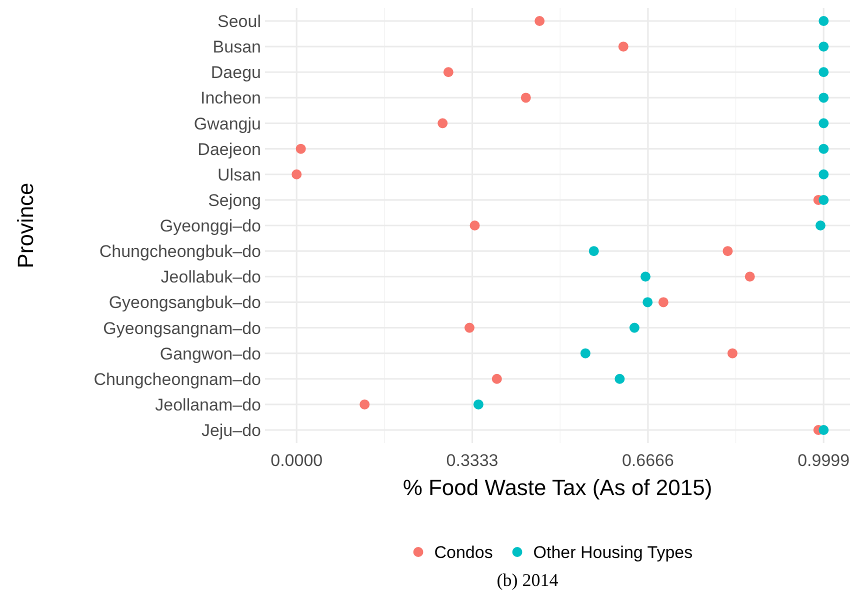 This screenshot has height=607, width=860. What do you see at coordinates (234, 200) in the screenshot?
I see `y-tick-label: Sejong` at bounding box center [234, 200].